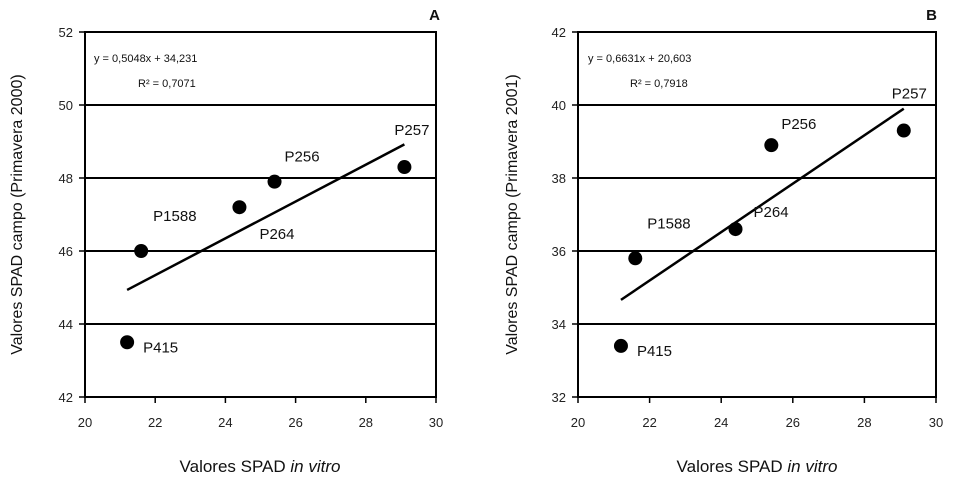 The image size is (958, 477). What do you see at coordinates (66, 178) in the screenshot?
I see `y-tick-label: 48` at bounding box center [66, 178].